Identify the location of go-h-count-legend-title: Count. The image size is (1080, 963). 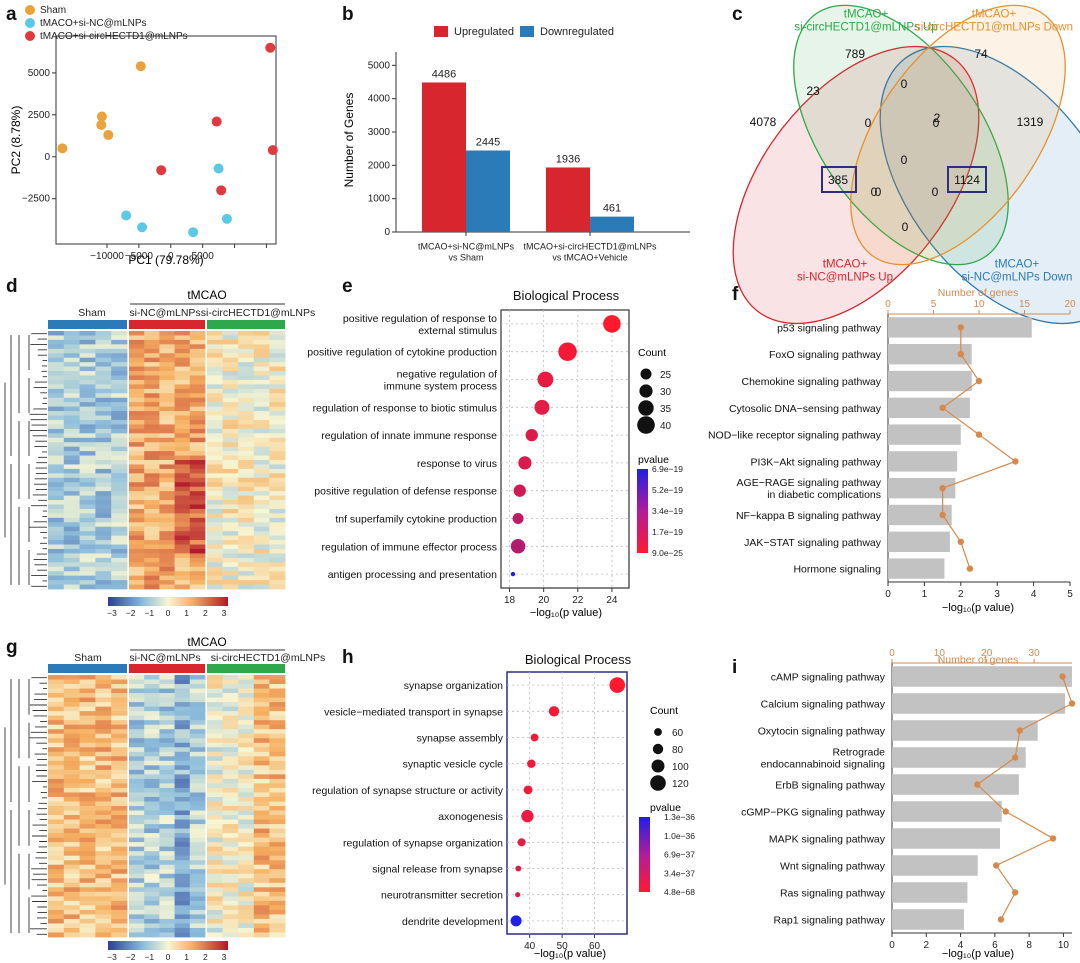
(664, 711).